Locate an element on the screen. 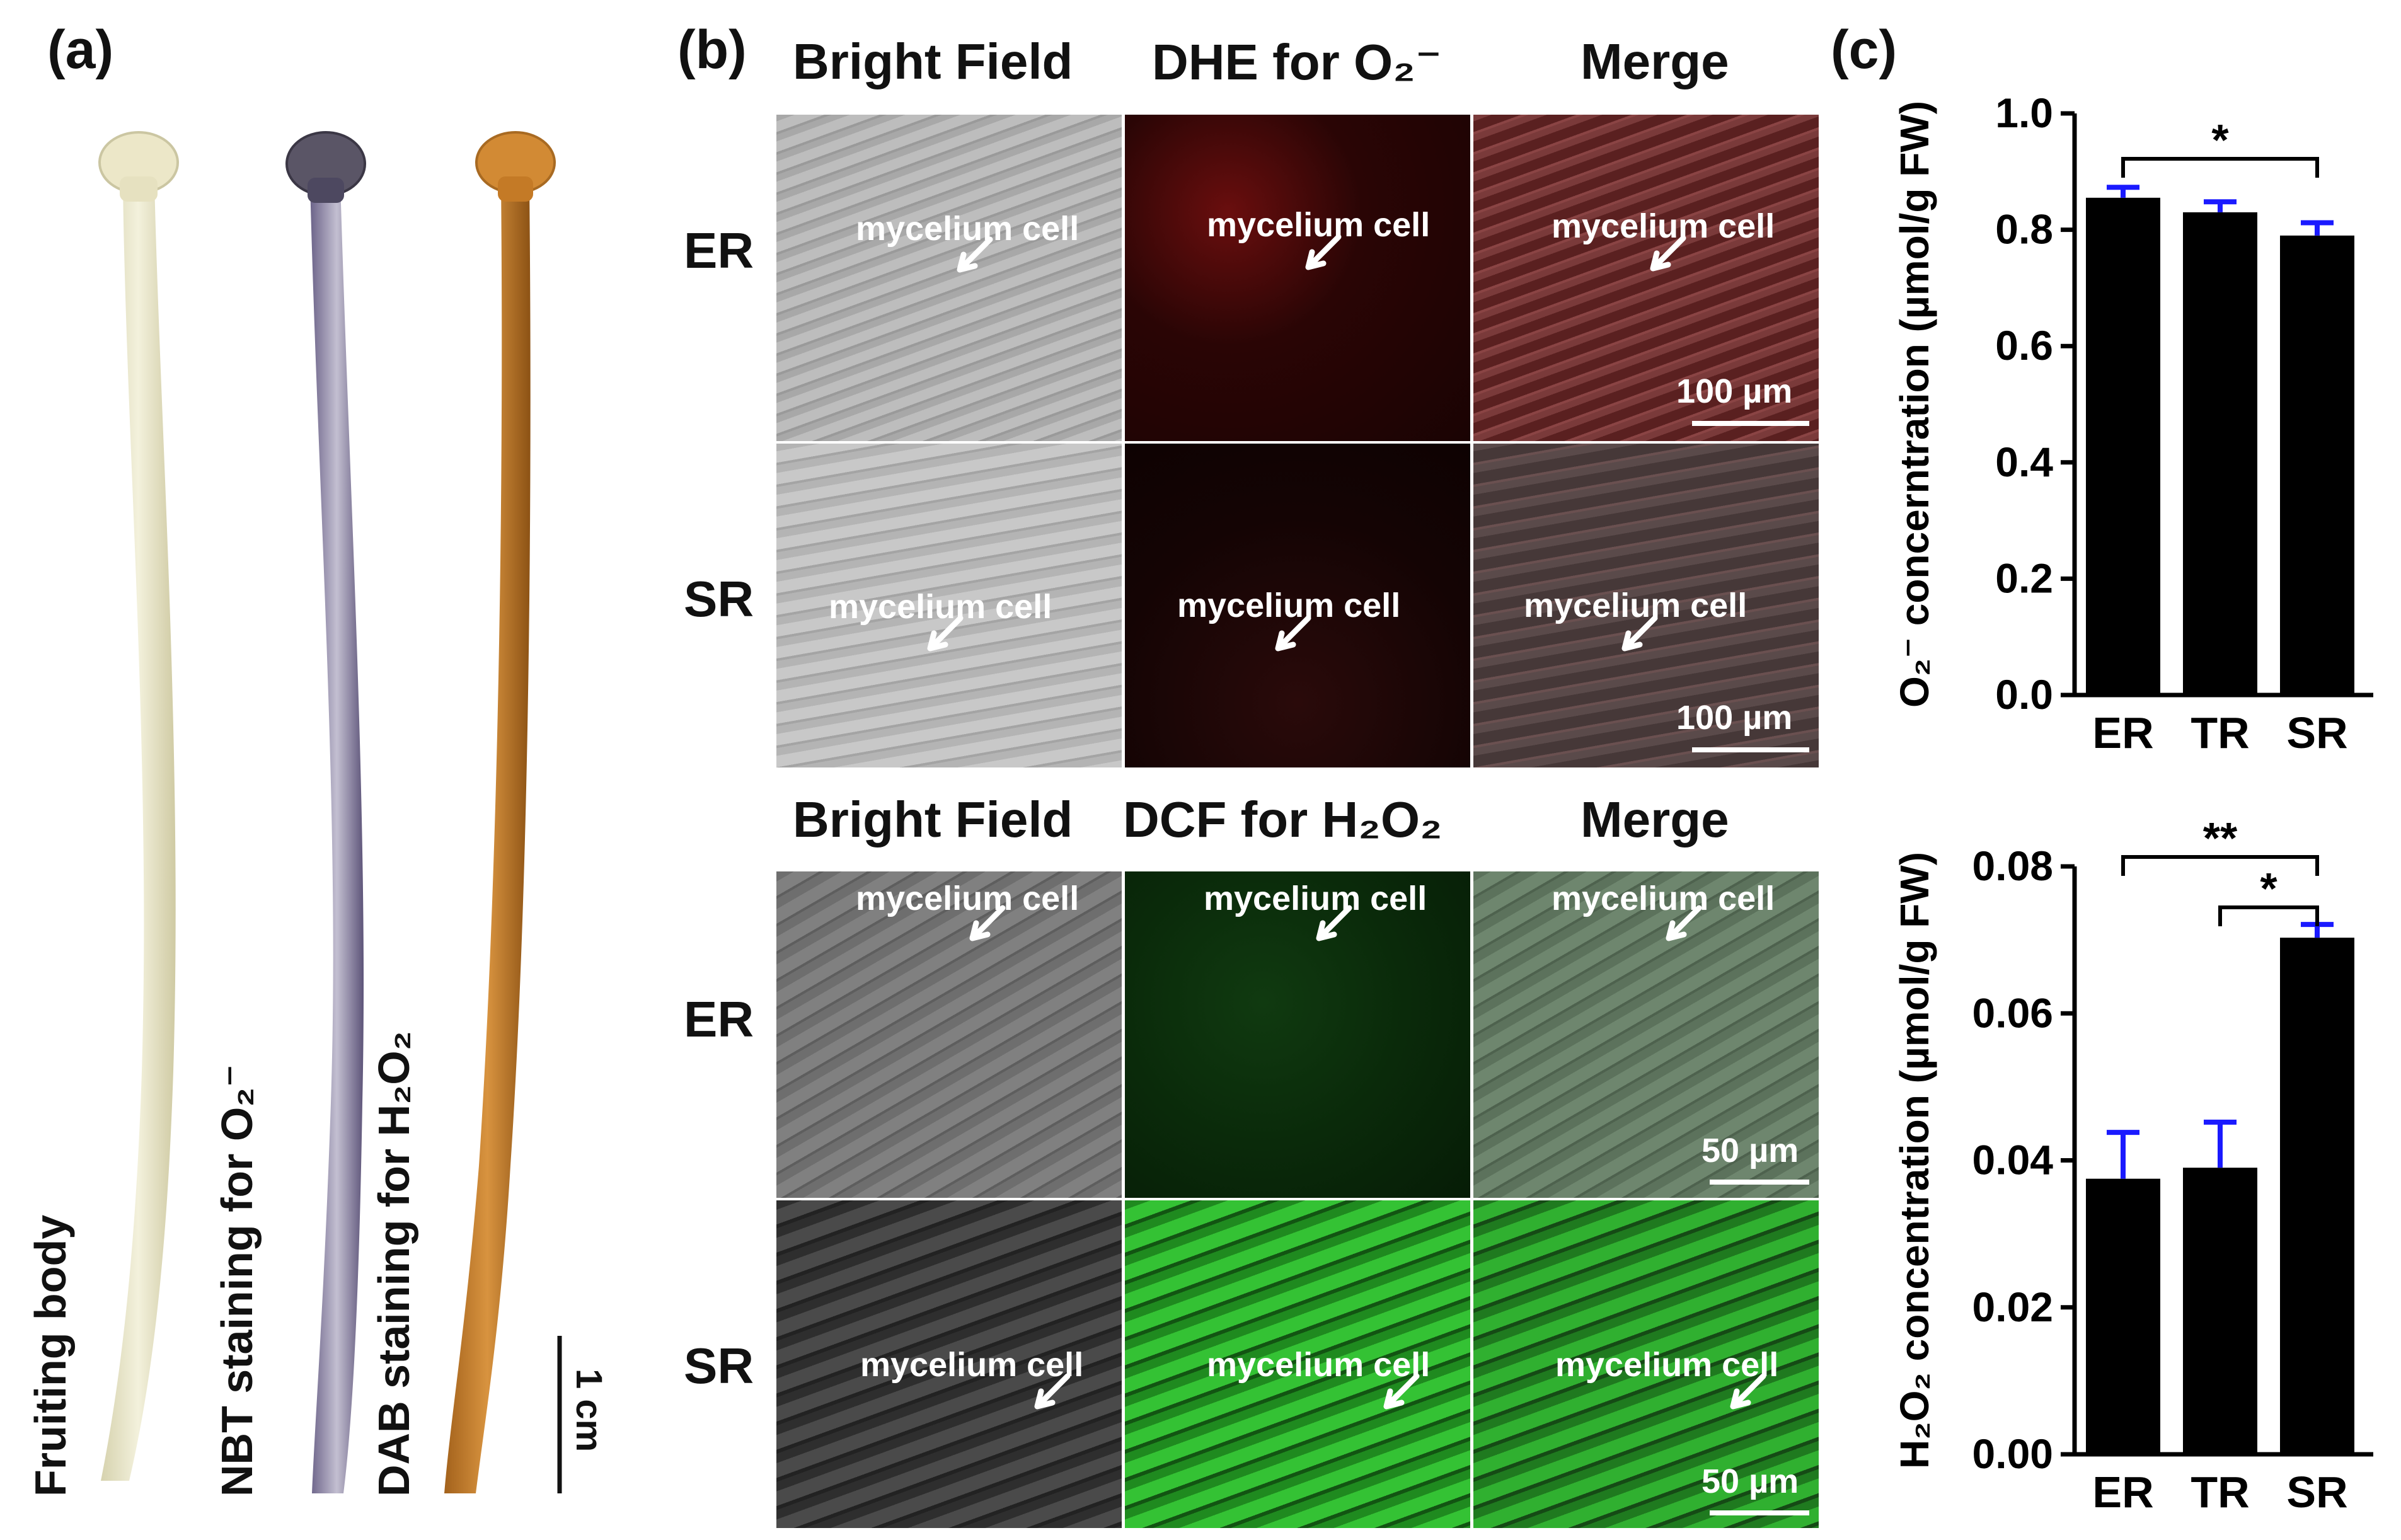 The height and width of the screenshot is (1540, 2401). tile-sr-bright-field-dcf is located at coordinates (949, 1364).